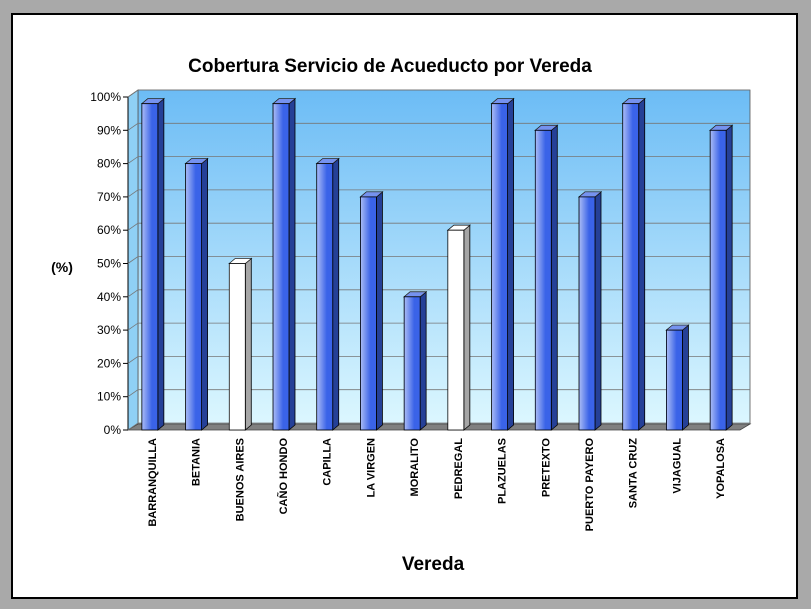  What do you see at coordinates (109, 264) in the screenshot?
I see `y-tick-label: 50%` at bounding box center [109, 264].